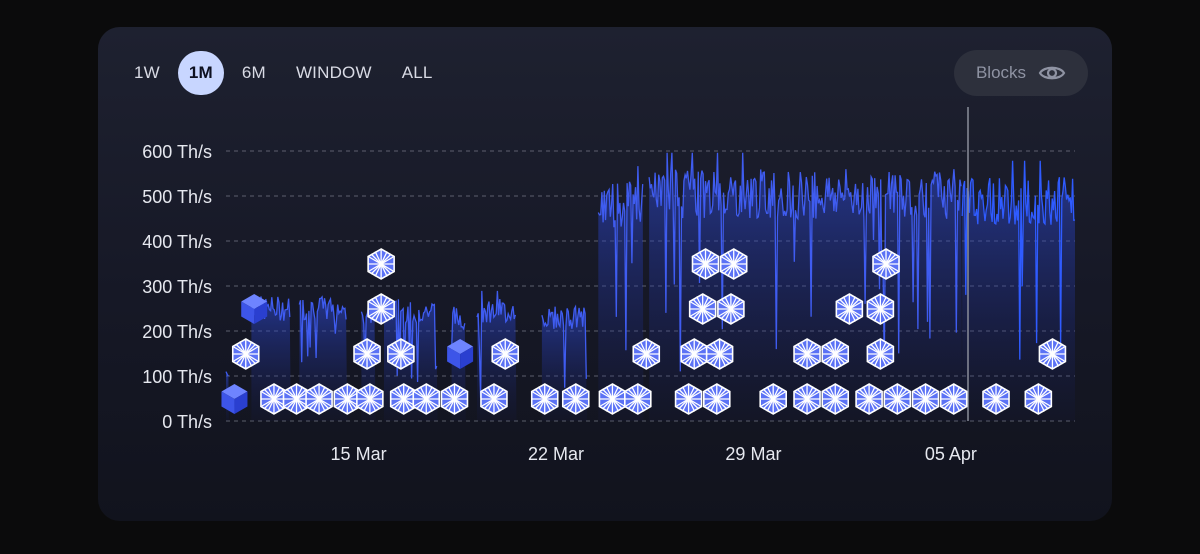 The height and width of the screenshot is (554, 1200). I want to click on x-tick-label: 15 Mar, so click(359, 454).